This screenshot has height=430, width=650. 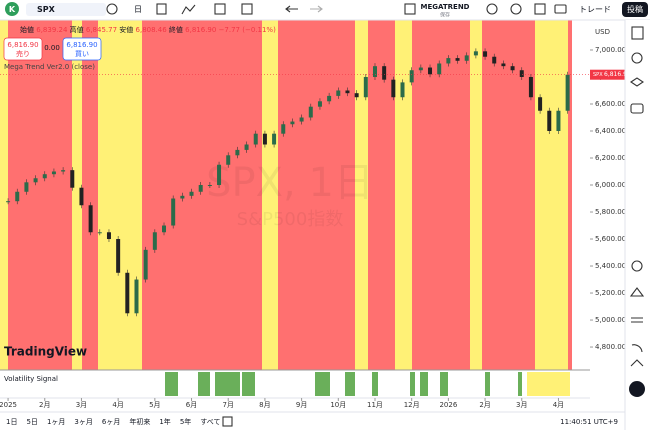 I want to click on last-price-symbol: SPX, so click(x=598, y=75).